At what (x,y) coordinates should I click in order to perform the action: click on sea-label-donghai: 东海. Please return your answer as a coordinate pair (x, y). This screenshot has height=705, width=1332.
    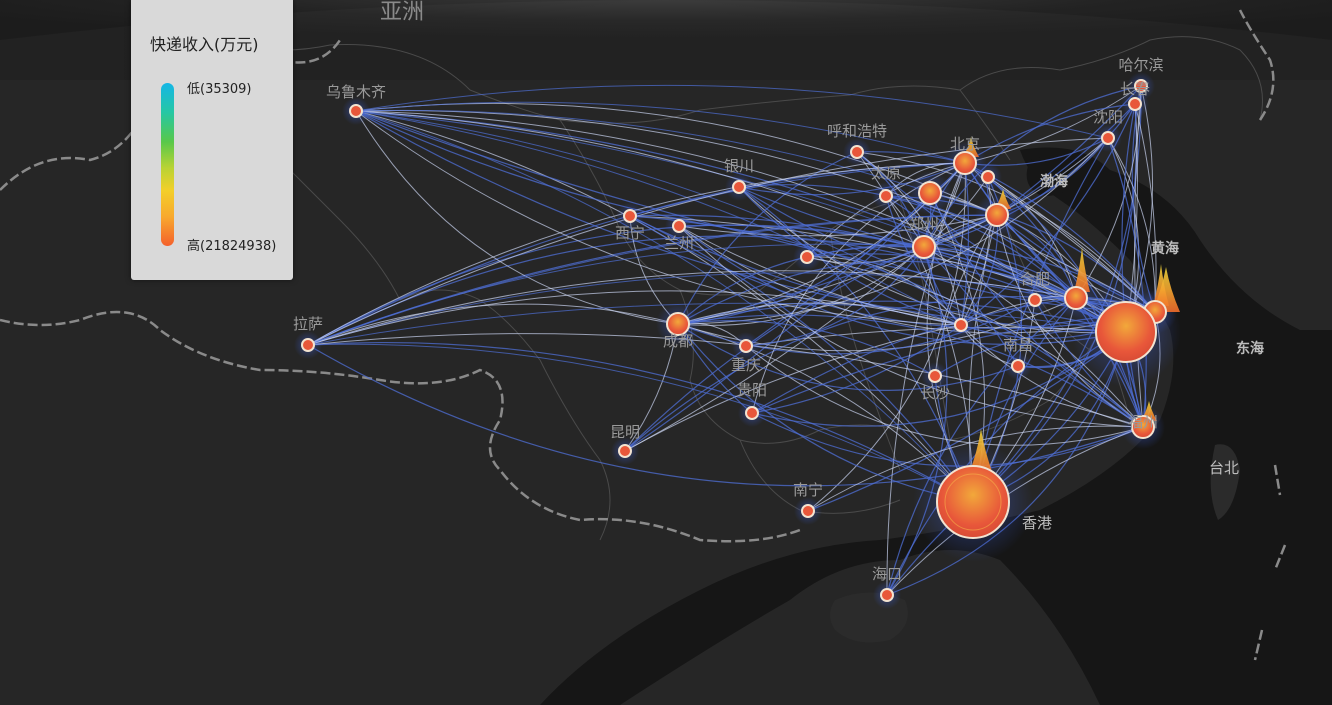
    Looking at the image, I should click on (1250, 348).